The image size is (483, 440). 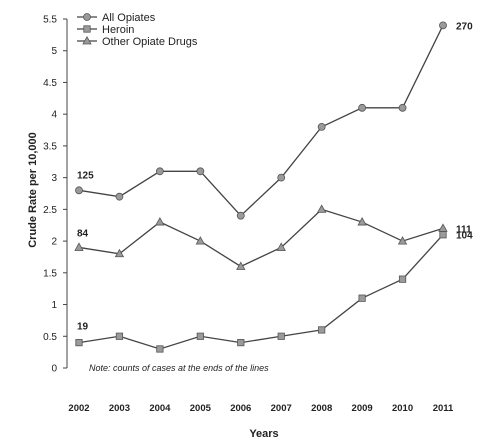 What do you see at coordinates (119, 408) in the screenshot?
I see `x-tick-label: 2003` at bounding box center [119, 408].